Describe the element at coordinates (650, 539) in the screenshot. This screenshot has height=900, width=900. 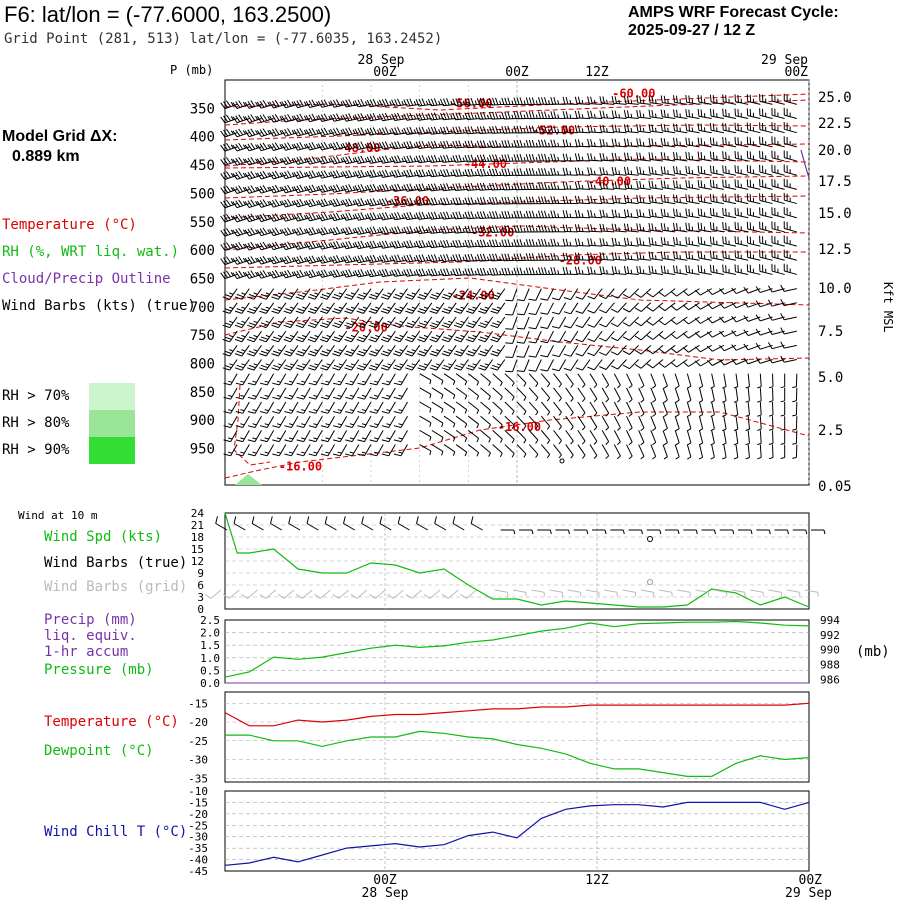
I see `calm-circle` at that location.